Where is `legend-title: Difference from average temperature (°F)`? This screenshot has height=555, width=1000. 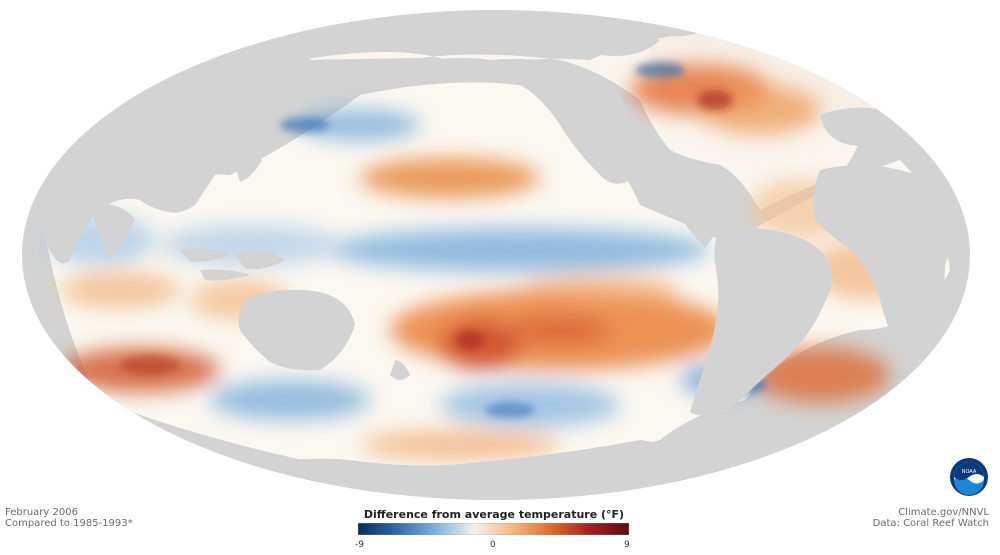
legend-title: Difference from average temperature (°F) is located at coordinates (494, 514).